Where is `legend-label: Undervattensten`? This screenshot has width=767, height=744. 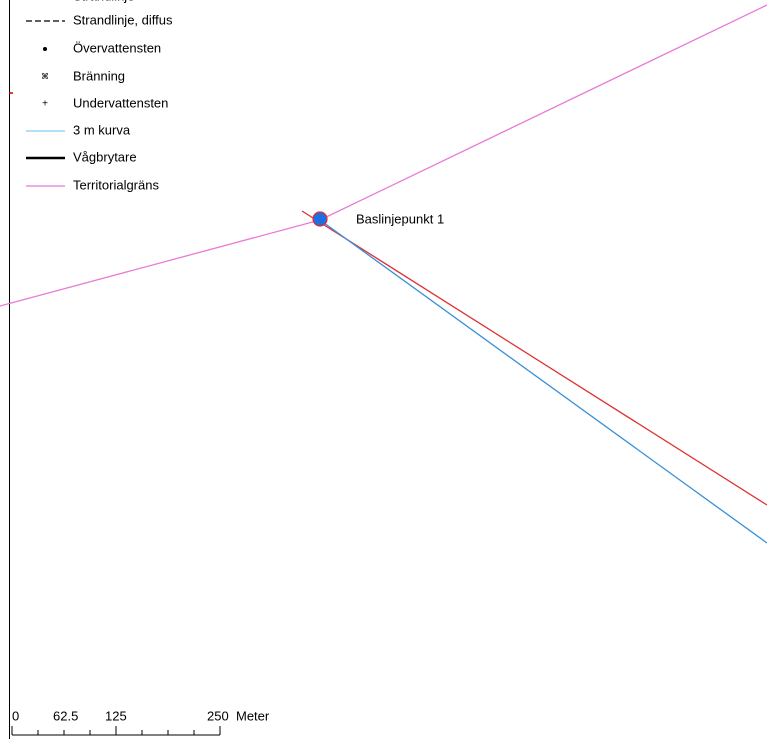 legend-label: Undervattensten is located at coordinates (120, 102).